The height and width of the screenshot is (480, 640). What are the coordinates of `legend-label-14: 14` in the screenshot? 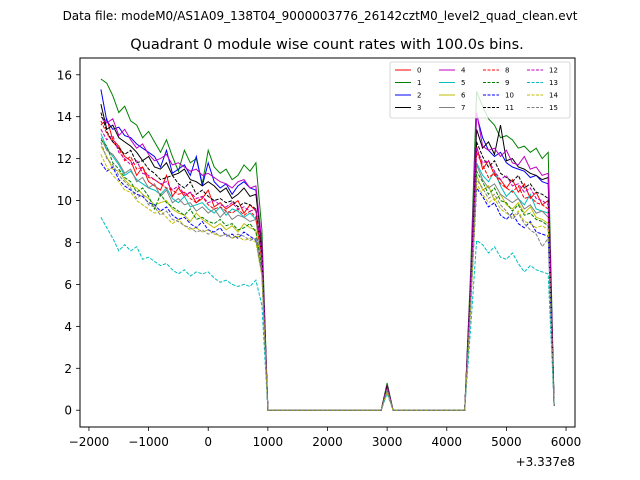 It's located at (553, 96).